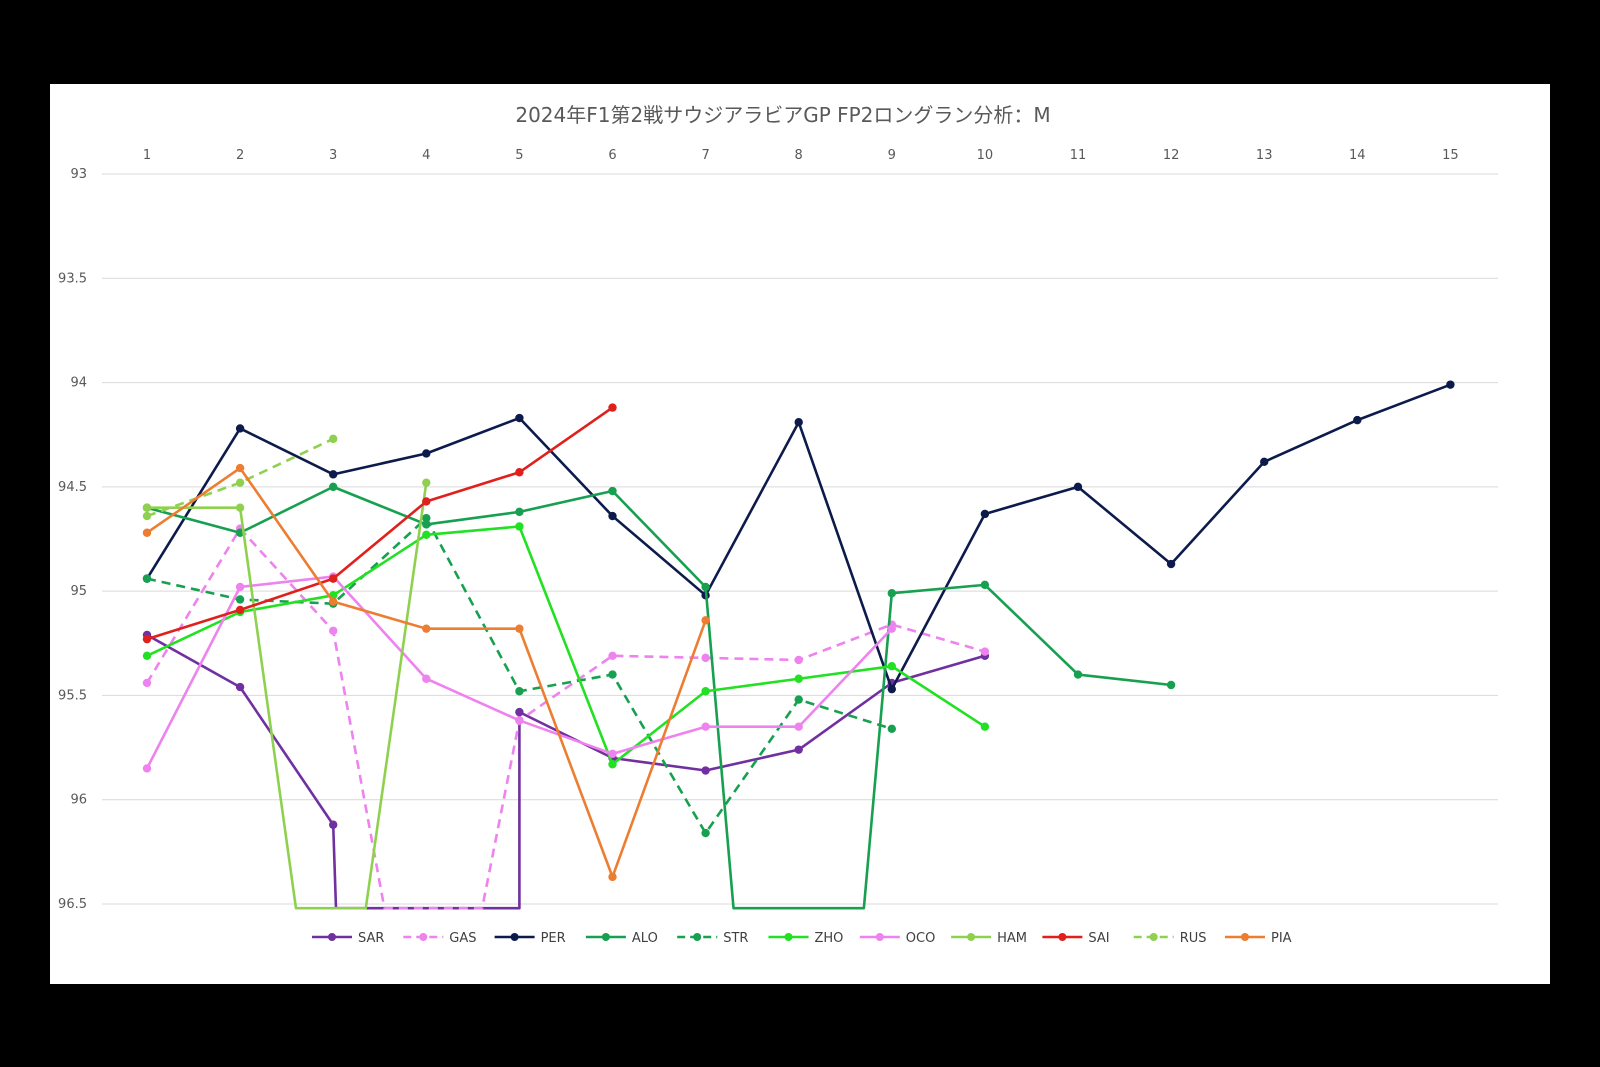  What do you see at coordinates (1450, 155) in the screenshot?
I see `x-tick-label: 15` at bounding box center [1450, 155].